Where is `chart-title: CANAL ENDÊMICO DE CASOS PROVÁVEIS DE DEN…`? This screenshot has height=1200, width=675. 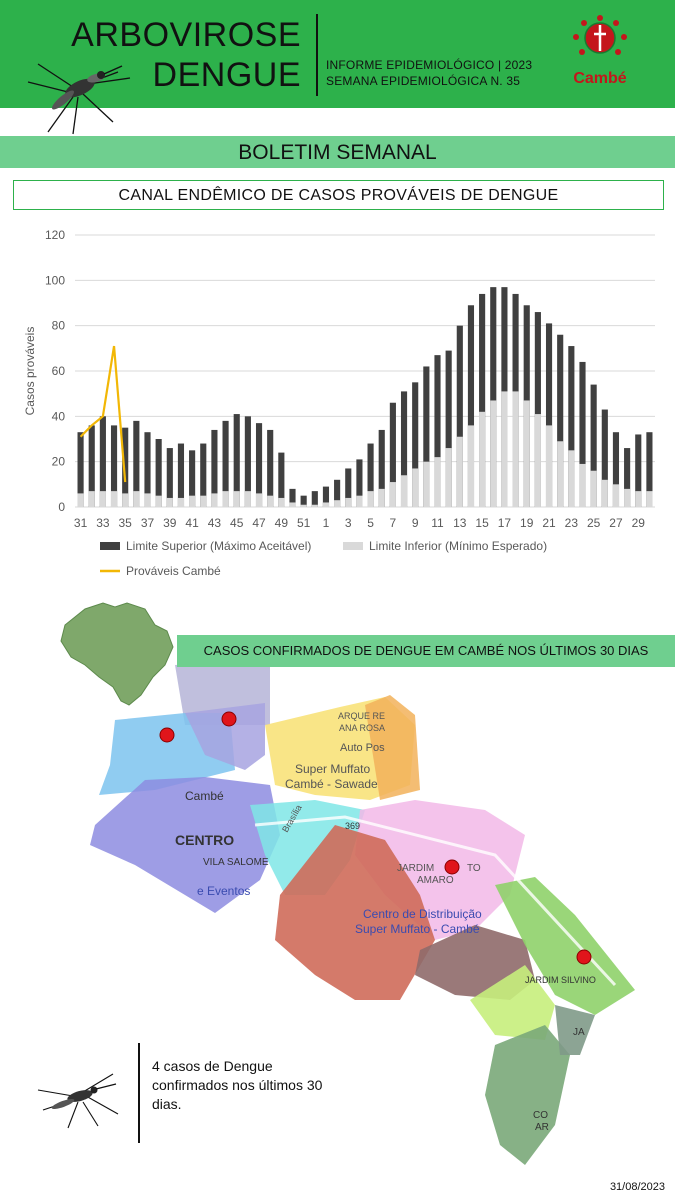
chart-title: CANAL ENDÊMICO DE CASOS PROVÁVEIS DE DEN… is located at coordinates (338, 195).